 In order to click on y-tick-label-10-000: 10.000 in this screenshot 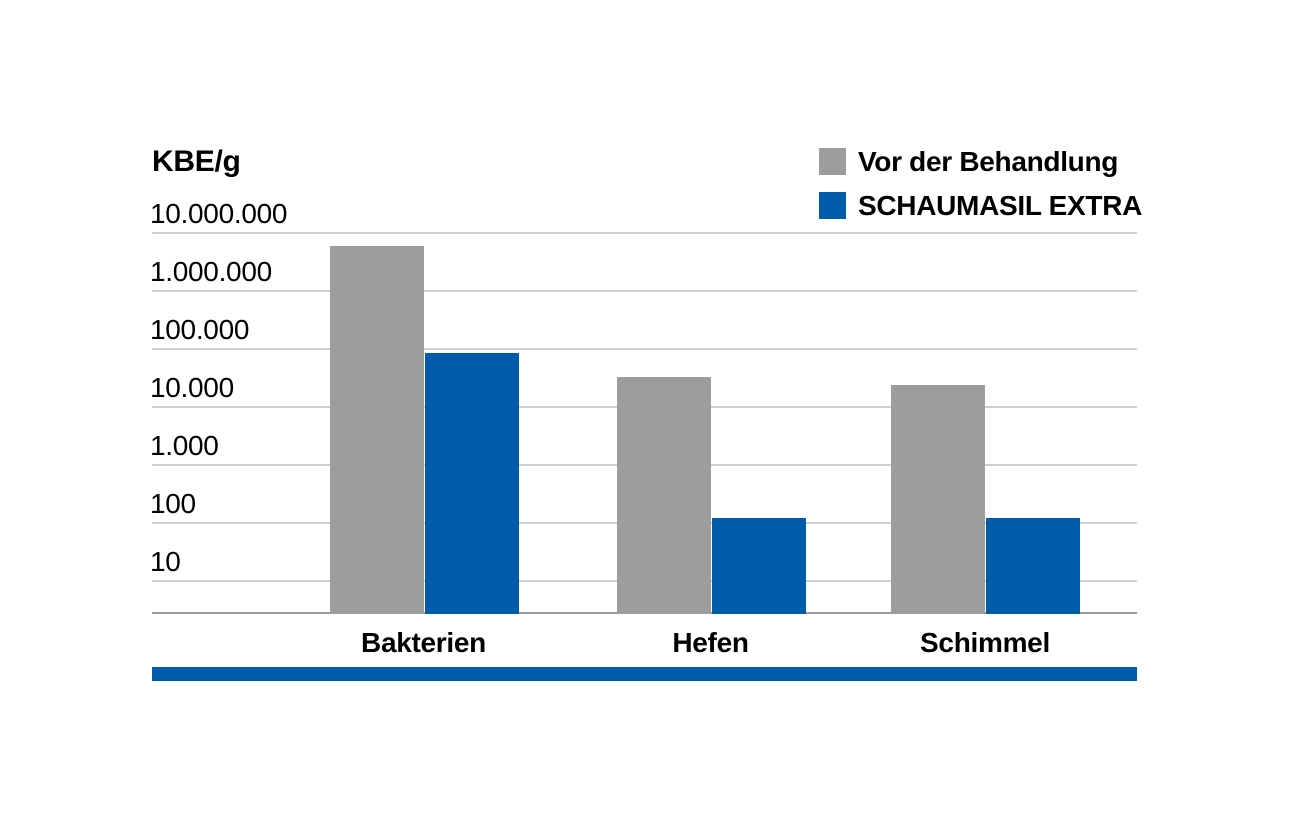, I will do `click(192, 387)`.